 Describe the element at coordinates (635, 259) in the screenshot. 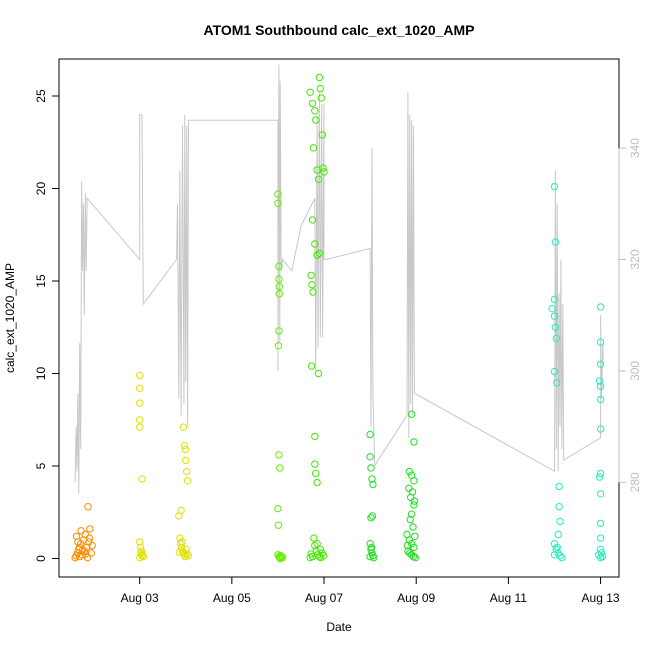

I see `y2-tick-label: 320` at that location.